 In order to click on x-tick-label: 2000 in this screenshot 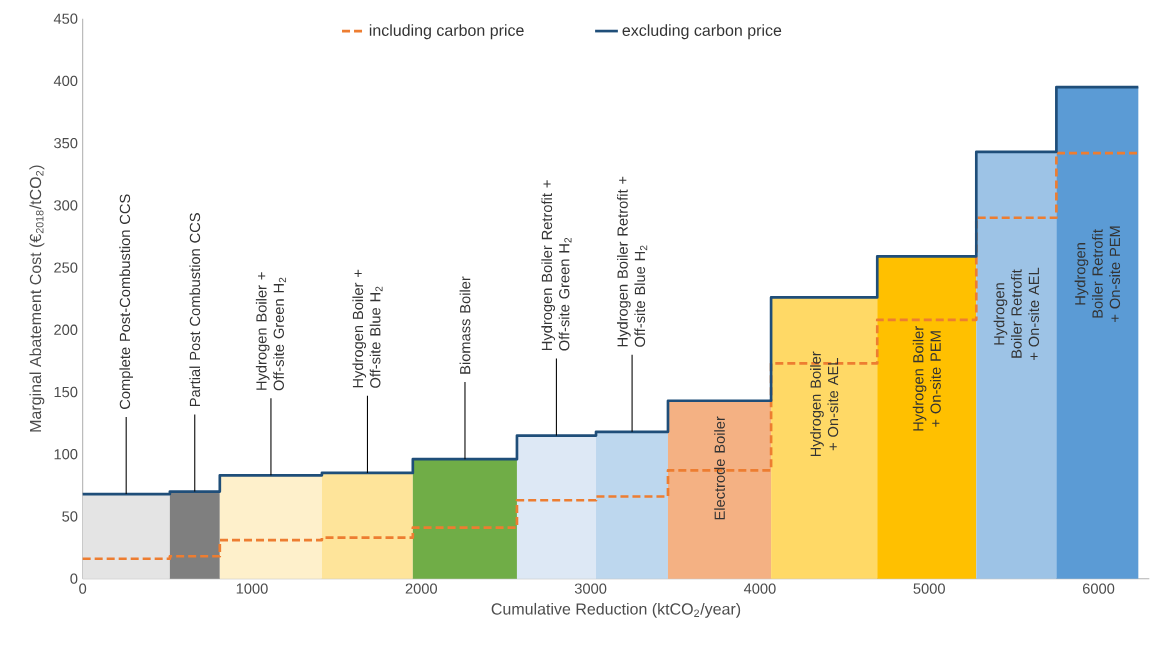, I will do `click(421, 588)`.